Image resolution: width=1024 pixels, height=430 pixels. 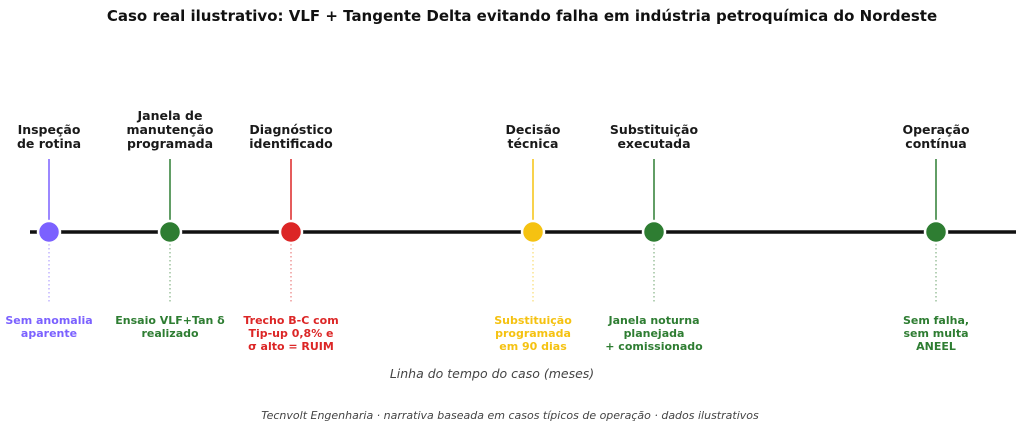 I want to click on timeline-event: Inspeção de rotina Sem anomalia aparente, so click(x=48, y=231).